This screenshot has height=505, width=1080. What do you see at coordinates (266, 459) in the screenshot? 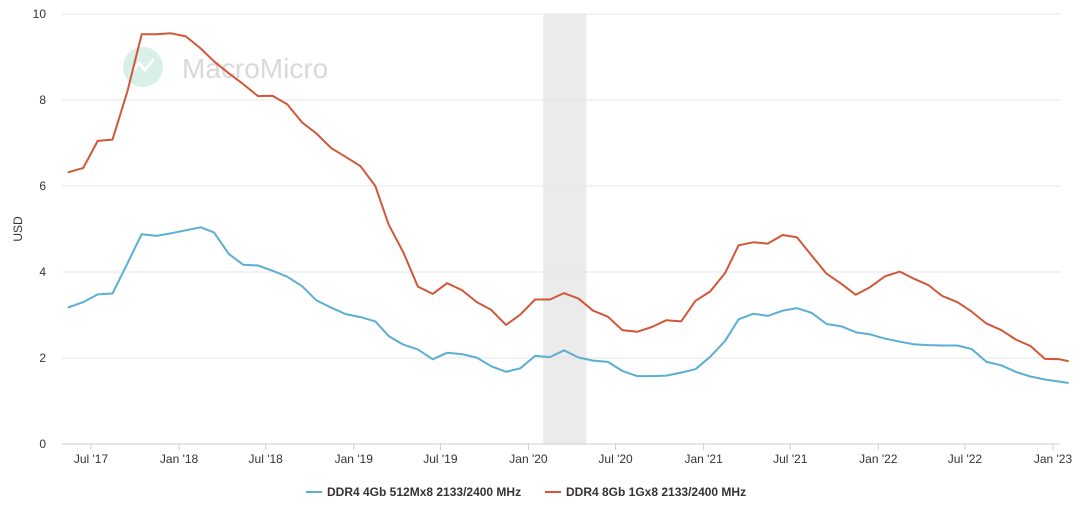
I see `x-tick-label: Jul '18` at bounding box center [266, 459].